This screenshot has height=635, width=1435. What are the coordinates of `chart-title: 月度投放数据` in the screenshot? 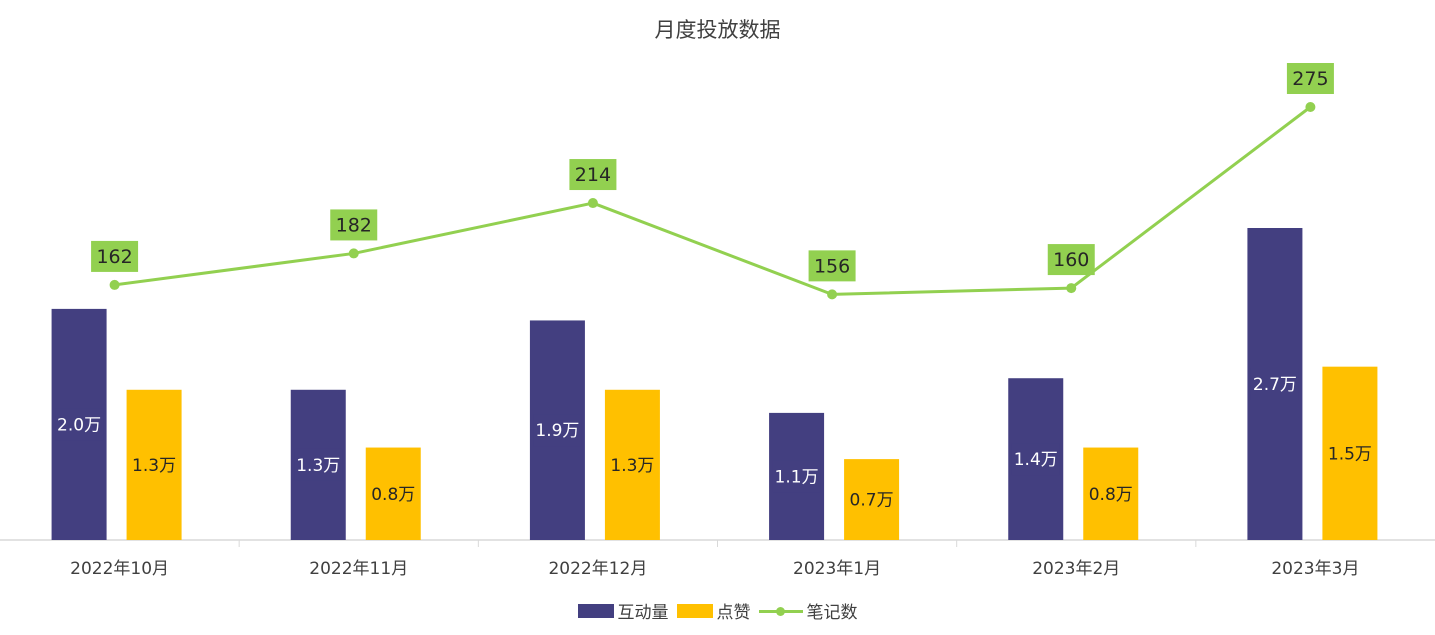 It's located at (717, 30).